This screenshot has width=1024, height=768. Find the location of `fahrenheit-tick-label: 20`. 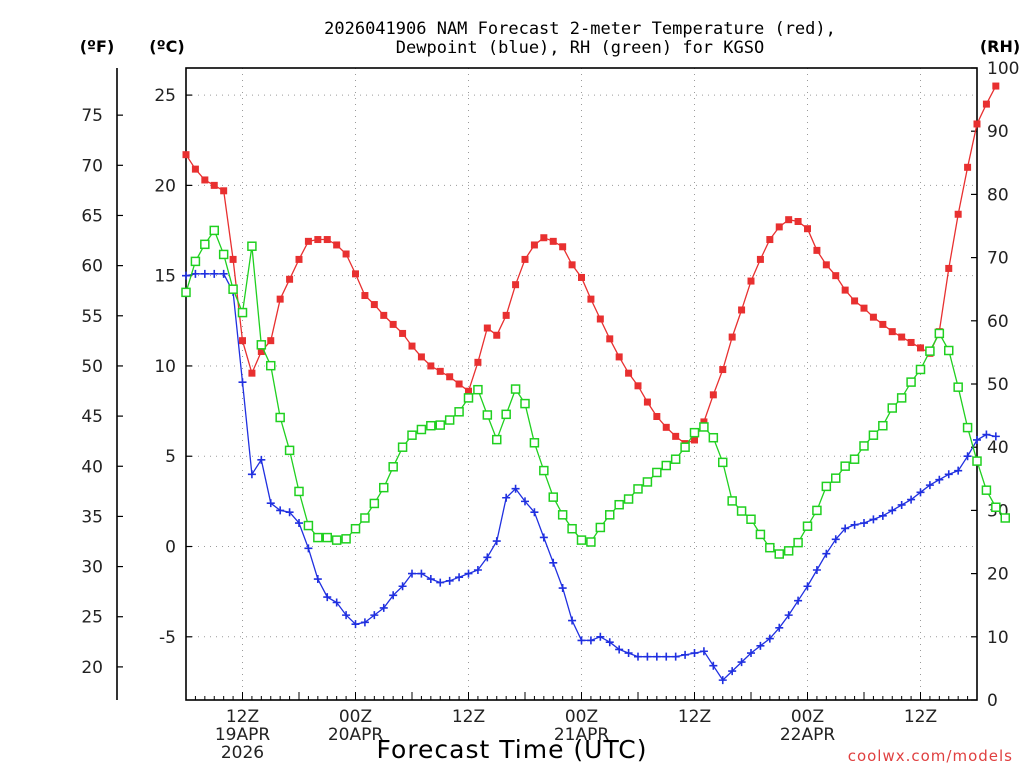

fahrenheit-tick-label: 20 is located at coordinates (92, 668).